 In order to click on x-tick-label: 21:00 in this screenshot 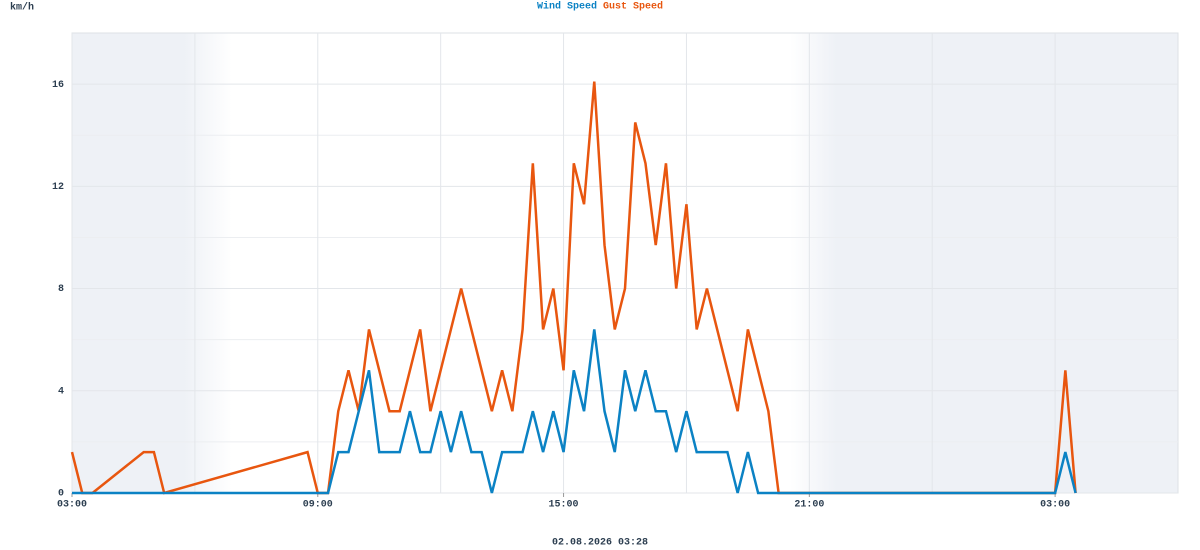, I will do `click(809, 505)`.